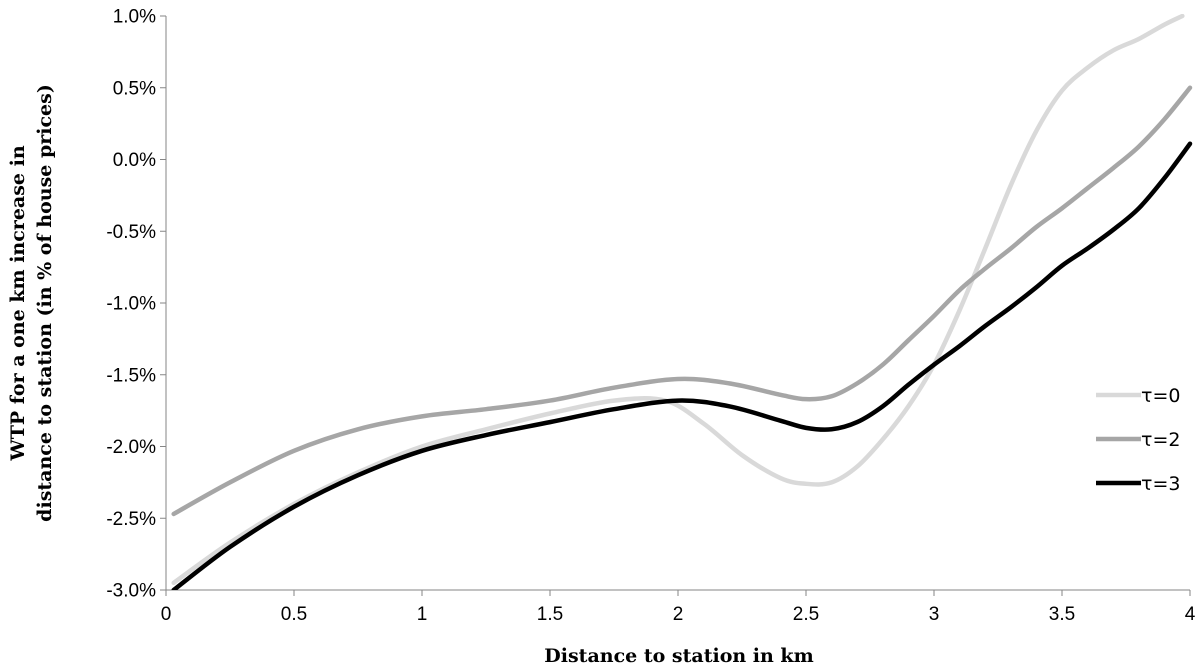  What do you see at coordinates (134, 160) in the screenshot?
I see `y-tick-label: 0.0%` at bounding box center [134, 160].